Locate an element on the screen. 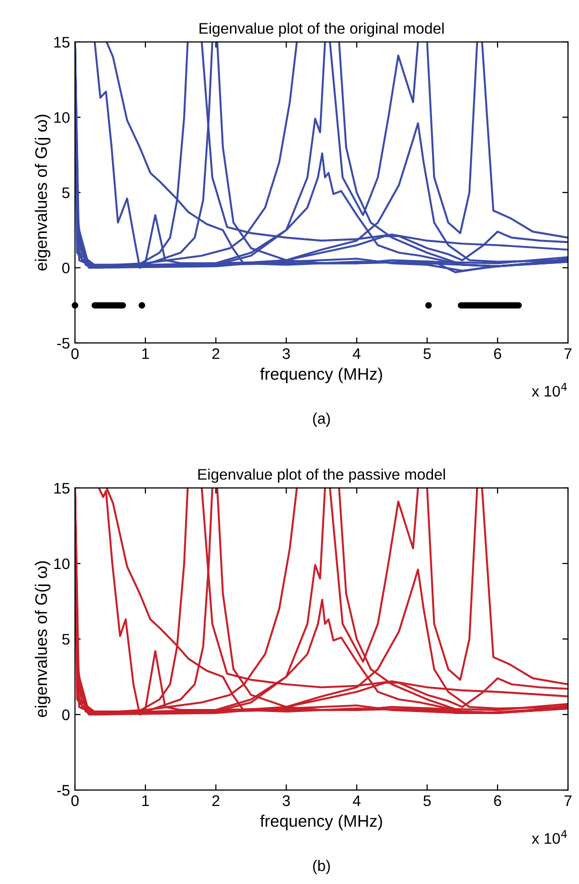 This screenshot has width=579, height=884. text: (a) is located at coordinates (321, 419).